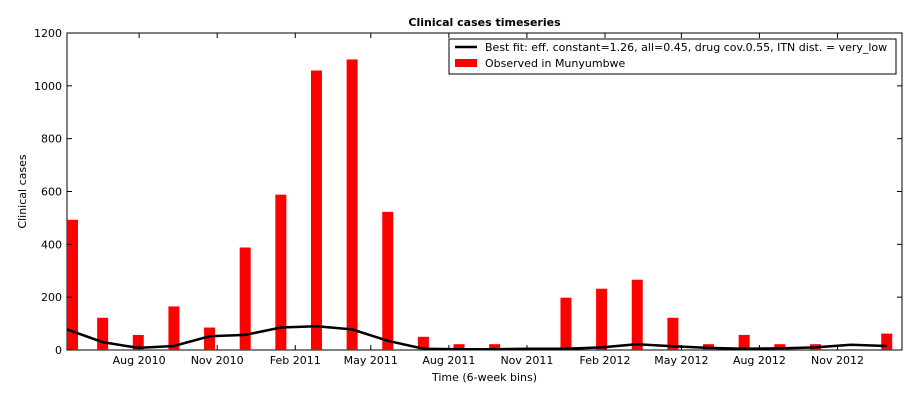  Describe the element at coordinates (48, 33) in the screenshot. I see `y-tick-label: 1200` at that location.